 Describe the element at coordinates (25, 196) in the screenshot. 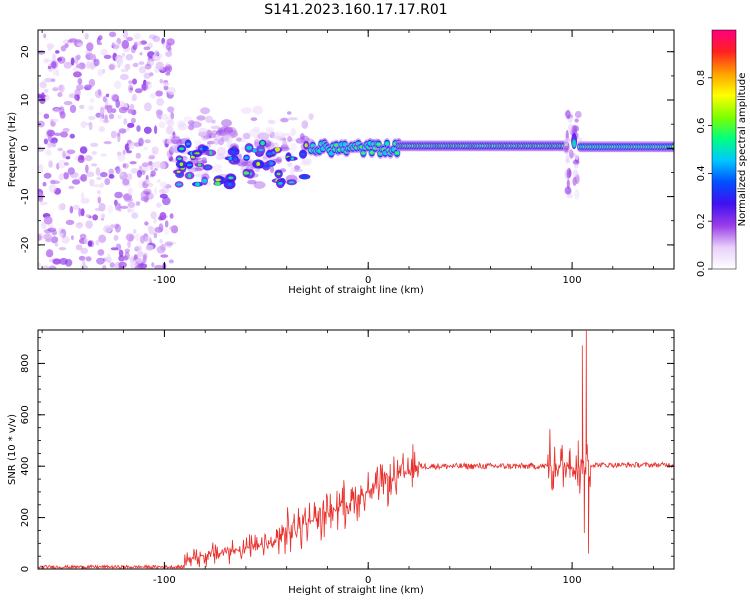

I see `y-tick-label: -10` at that location.